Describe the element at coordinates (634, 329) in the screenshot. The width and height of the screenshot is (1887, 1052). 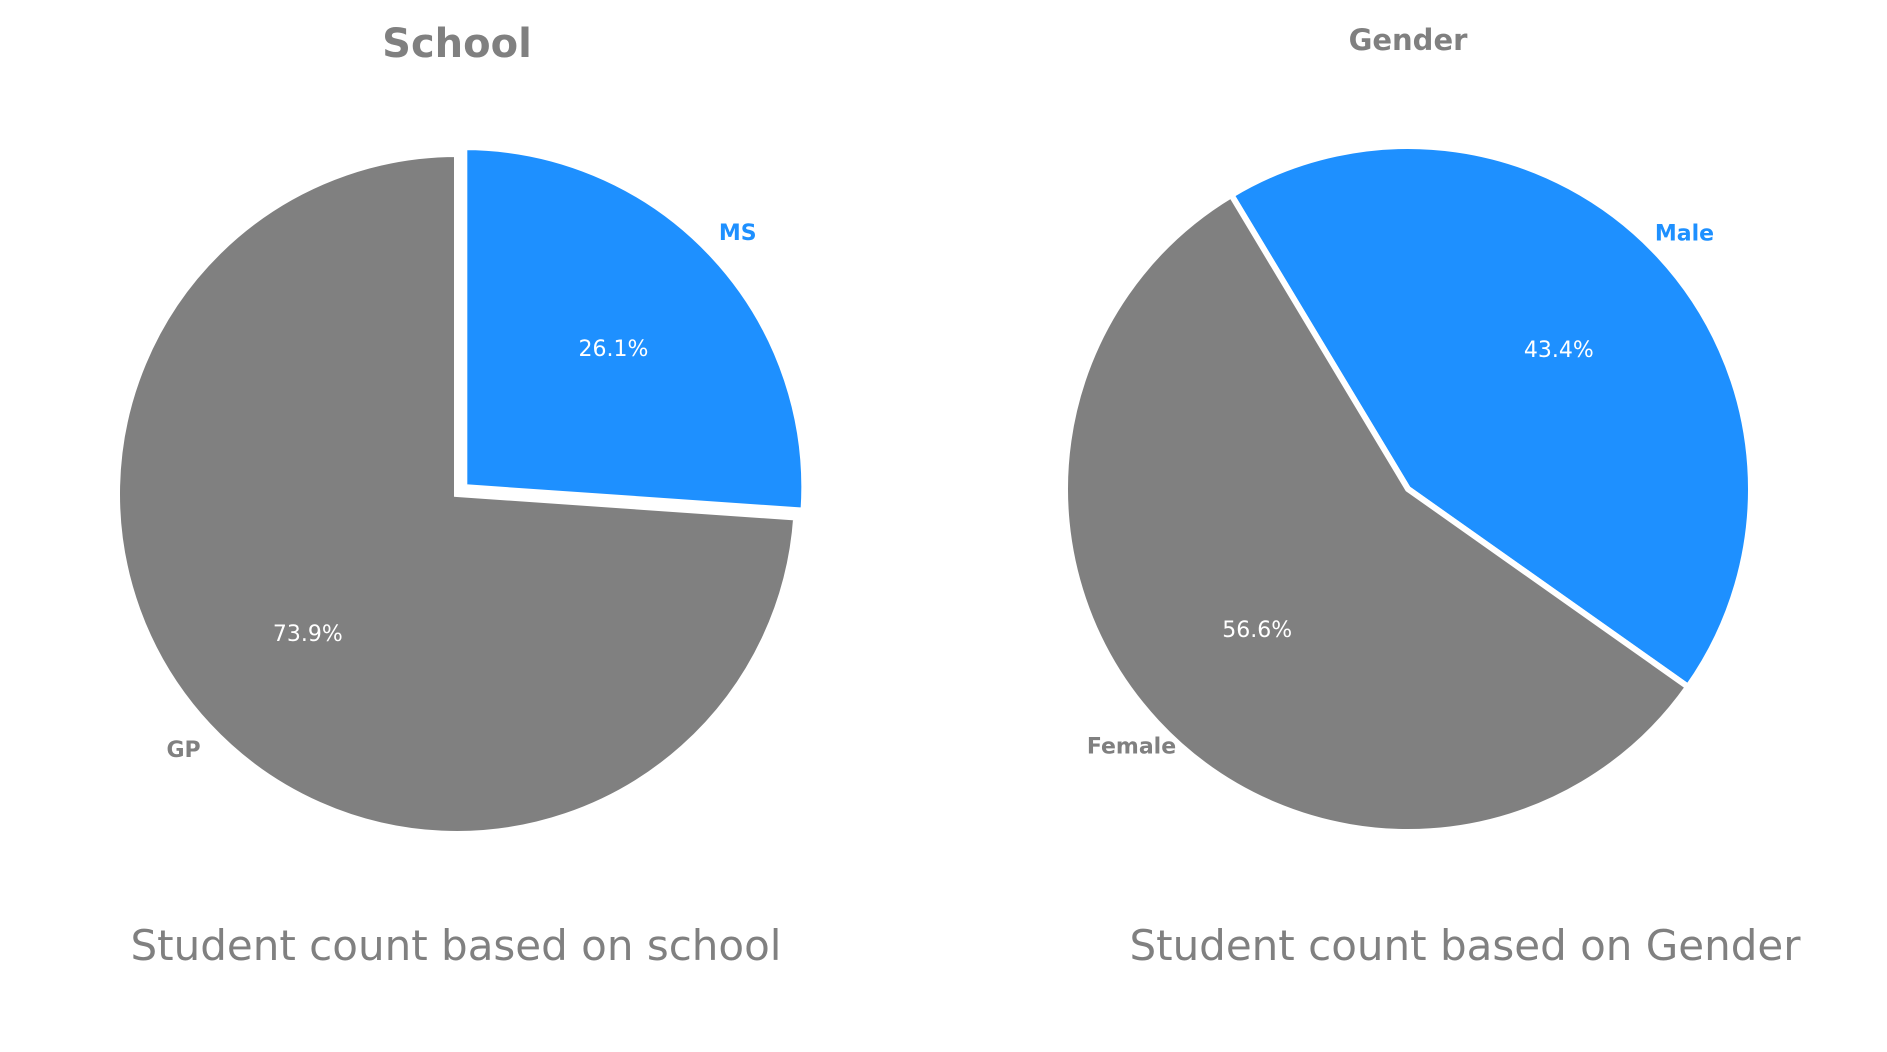
I see `school-slice-ms` at that location.